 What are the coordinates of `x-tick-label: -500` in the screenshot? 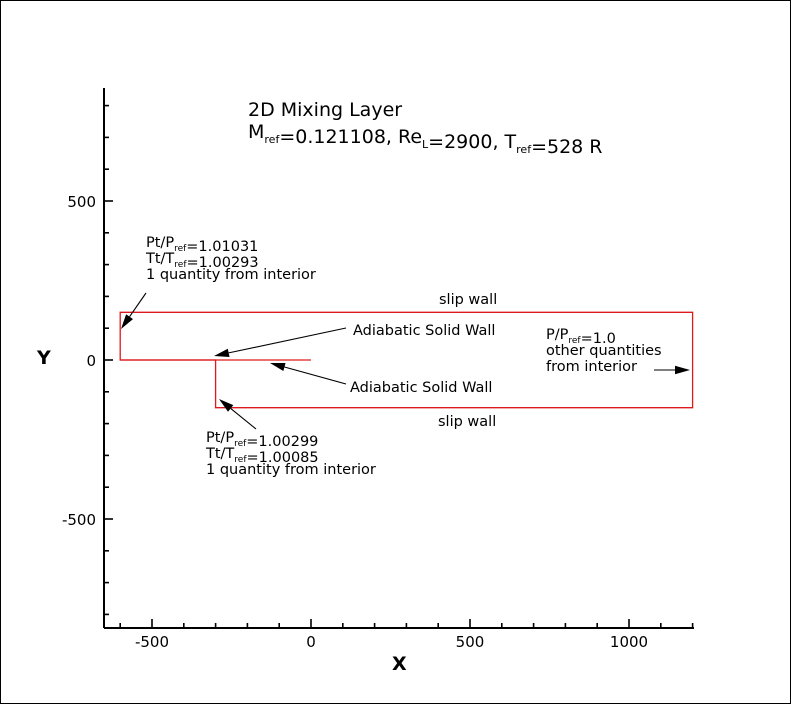 It's located at (152, 642).